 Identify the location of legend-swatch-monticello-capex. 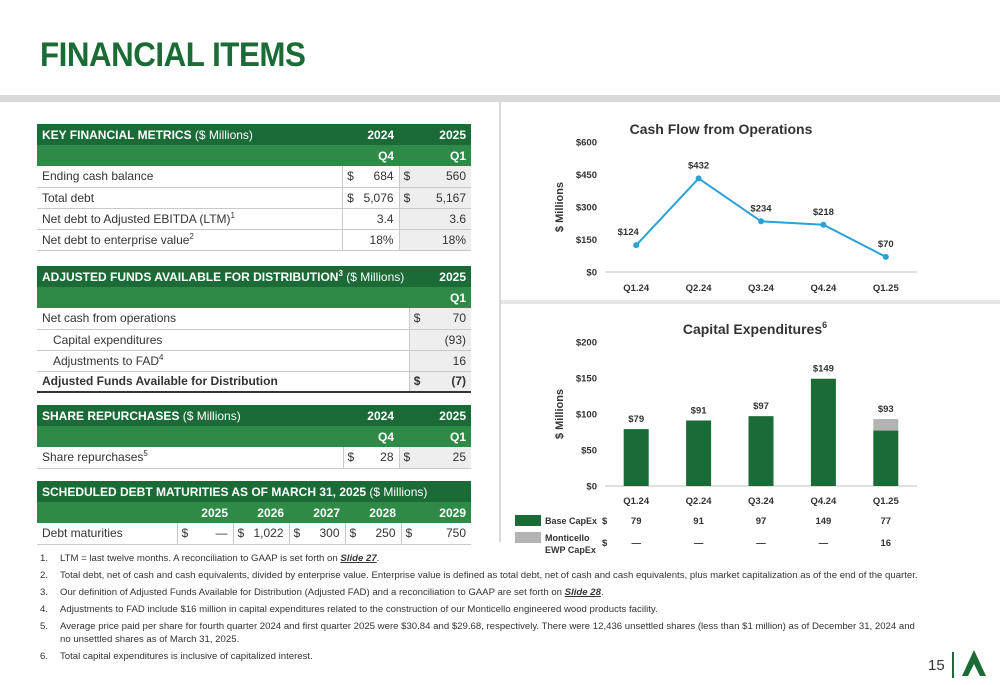
(528, 537).